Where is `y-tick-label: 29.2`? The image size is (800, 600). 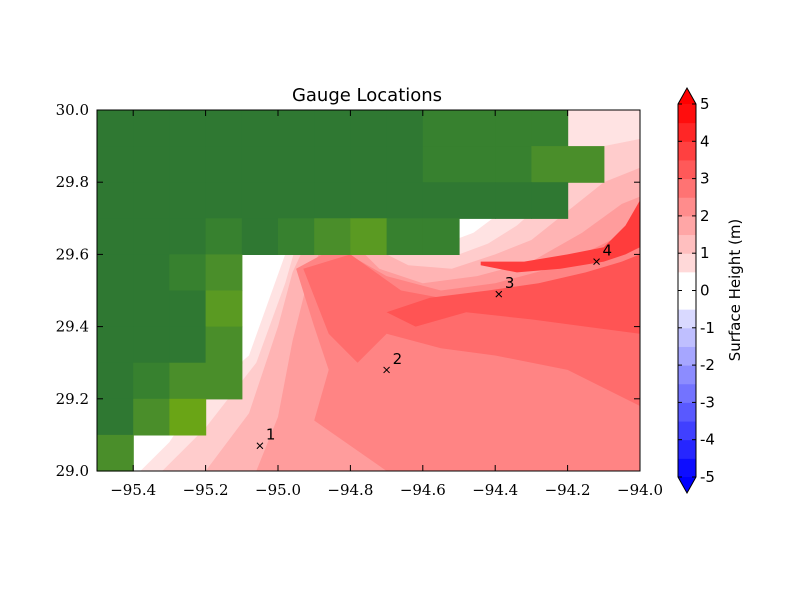 y-tick-label: 29.2 is located at coordinates (72, 399).